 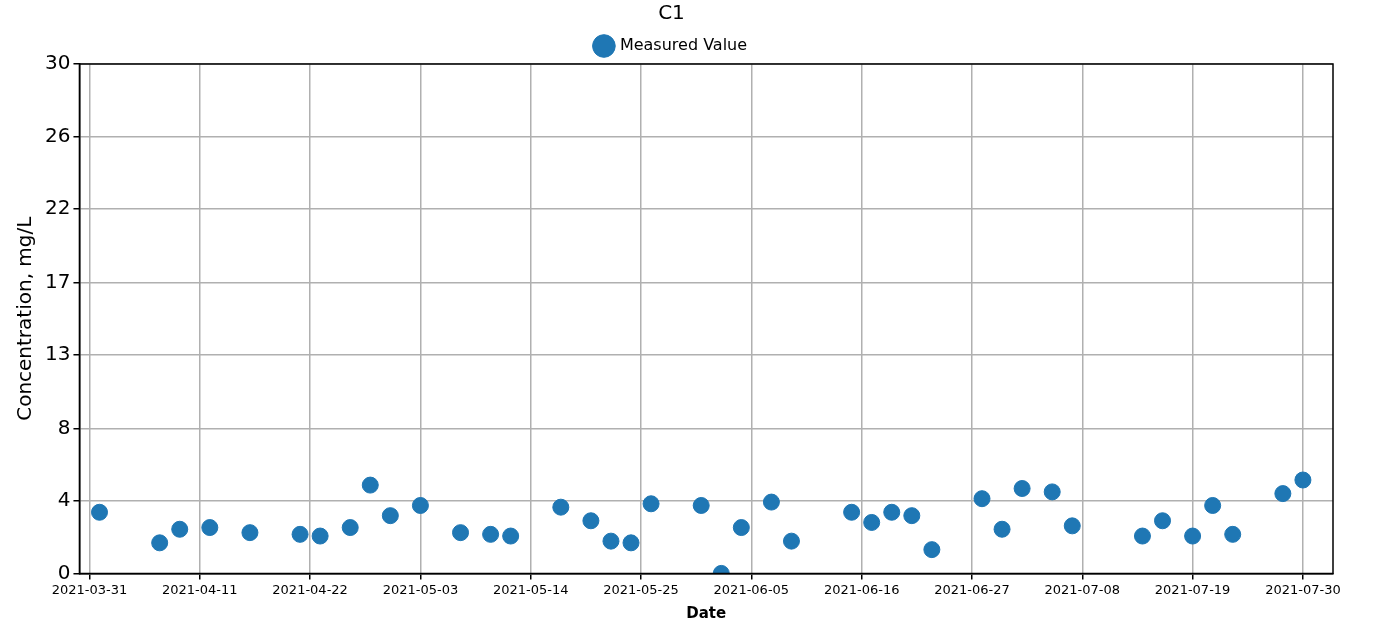 I want to click on y-tick-label: 22, so click(x=58, y=206).